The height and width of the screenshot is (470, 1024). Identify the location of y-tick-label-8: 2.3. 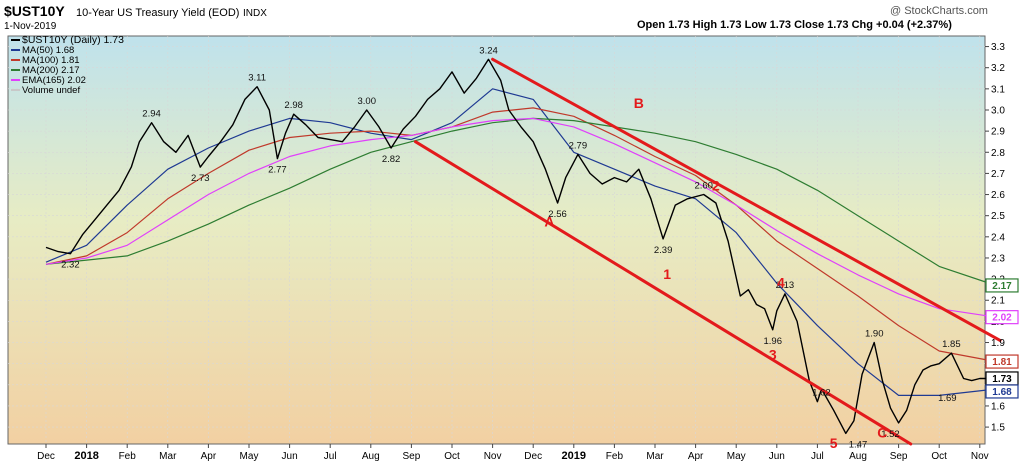
(998, 258).